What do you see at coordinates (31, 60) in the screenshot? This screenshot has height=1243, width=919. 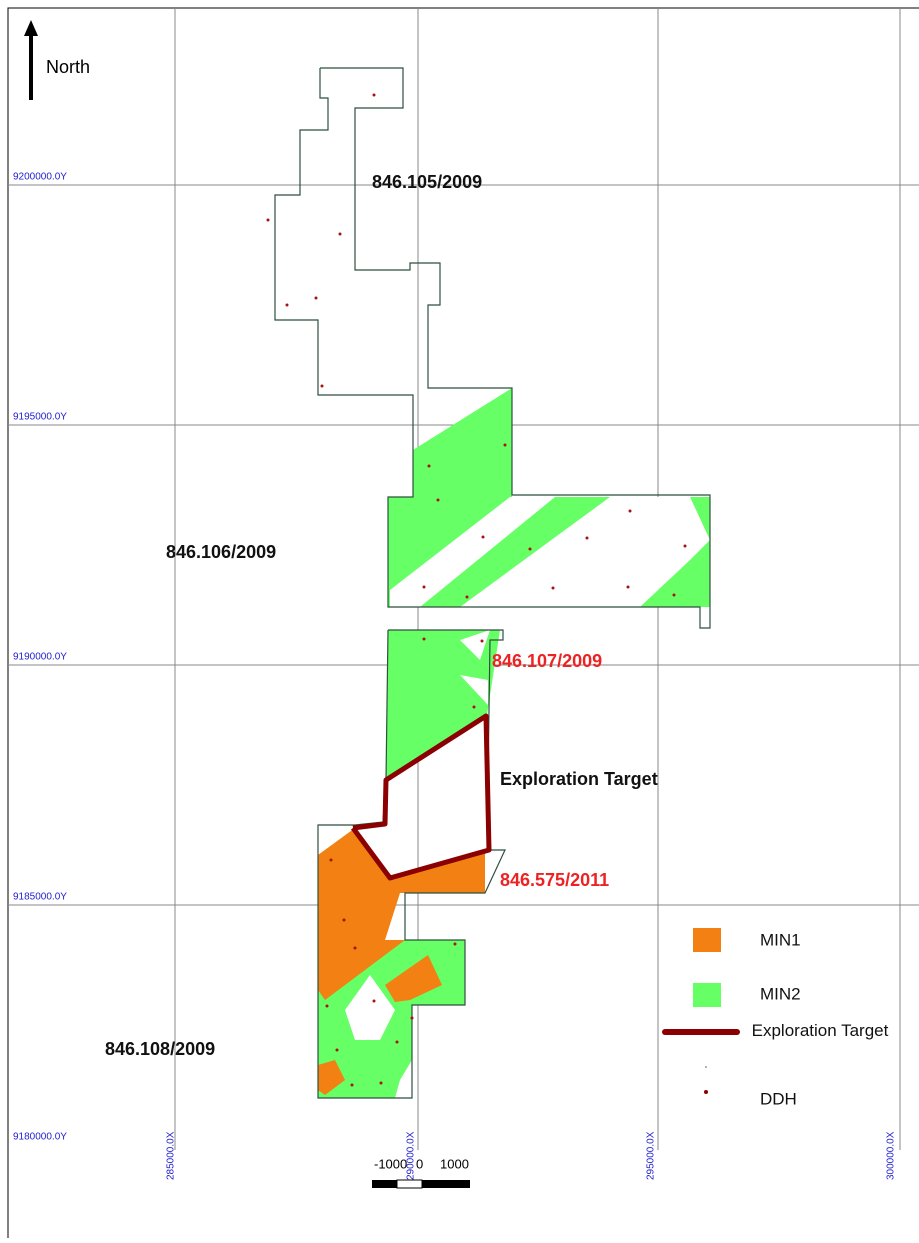 I see `north-arrow` at bounding box center [31, 60].